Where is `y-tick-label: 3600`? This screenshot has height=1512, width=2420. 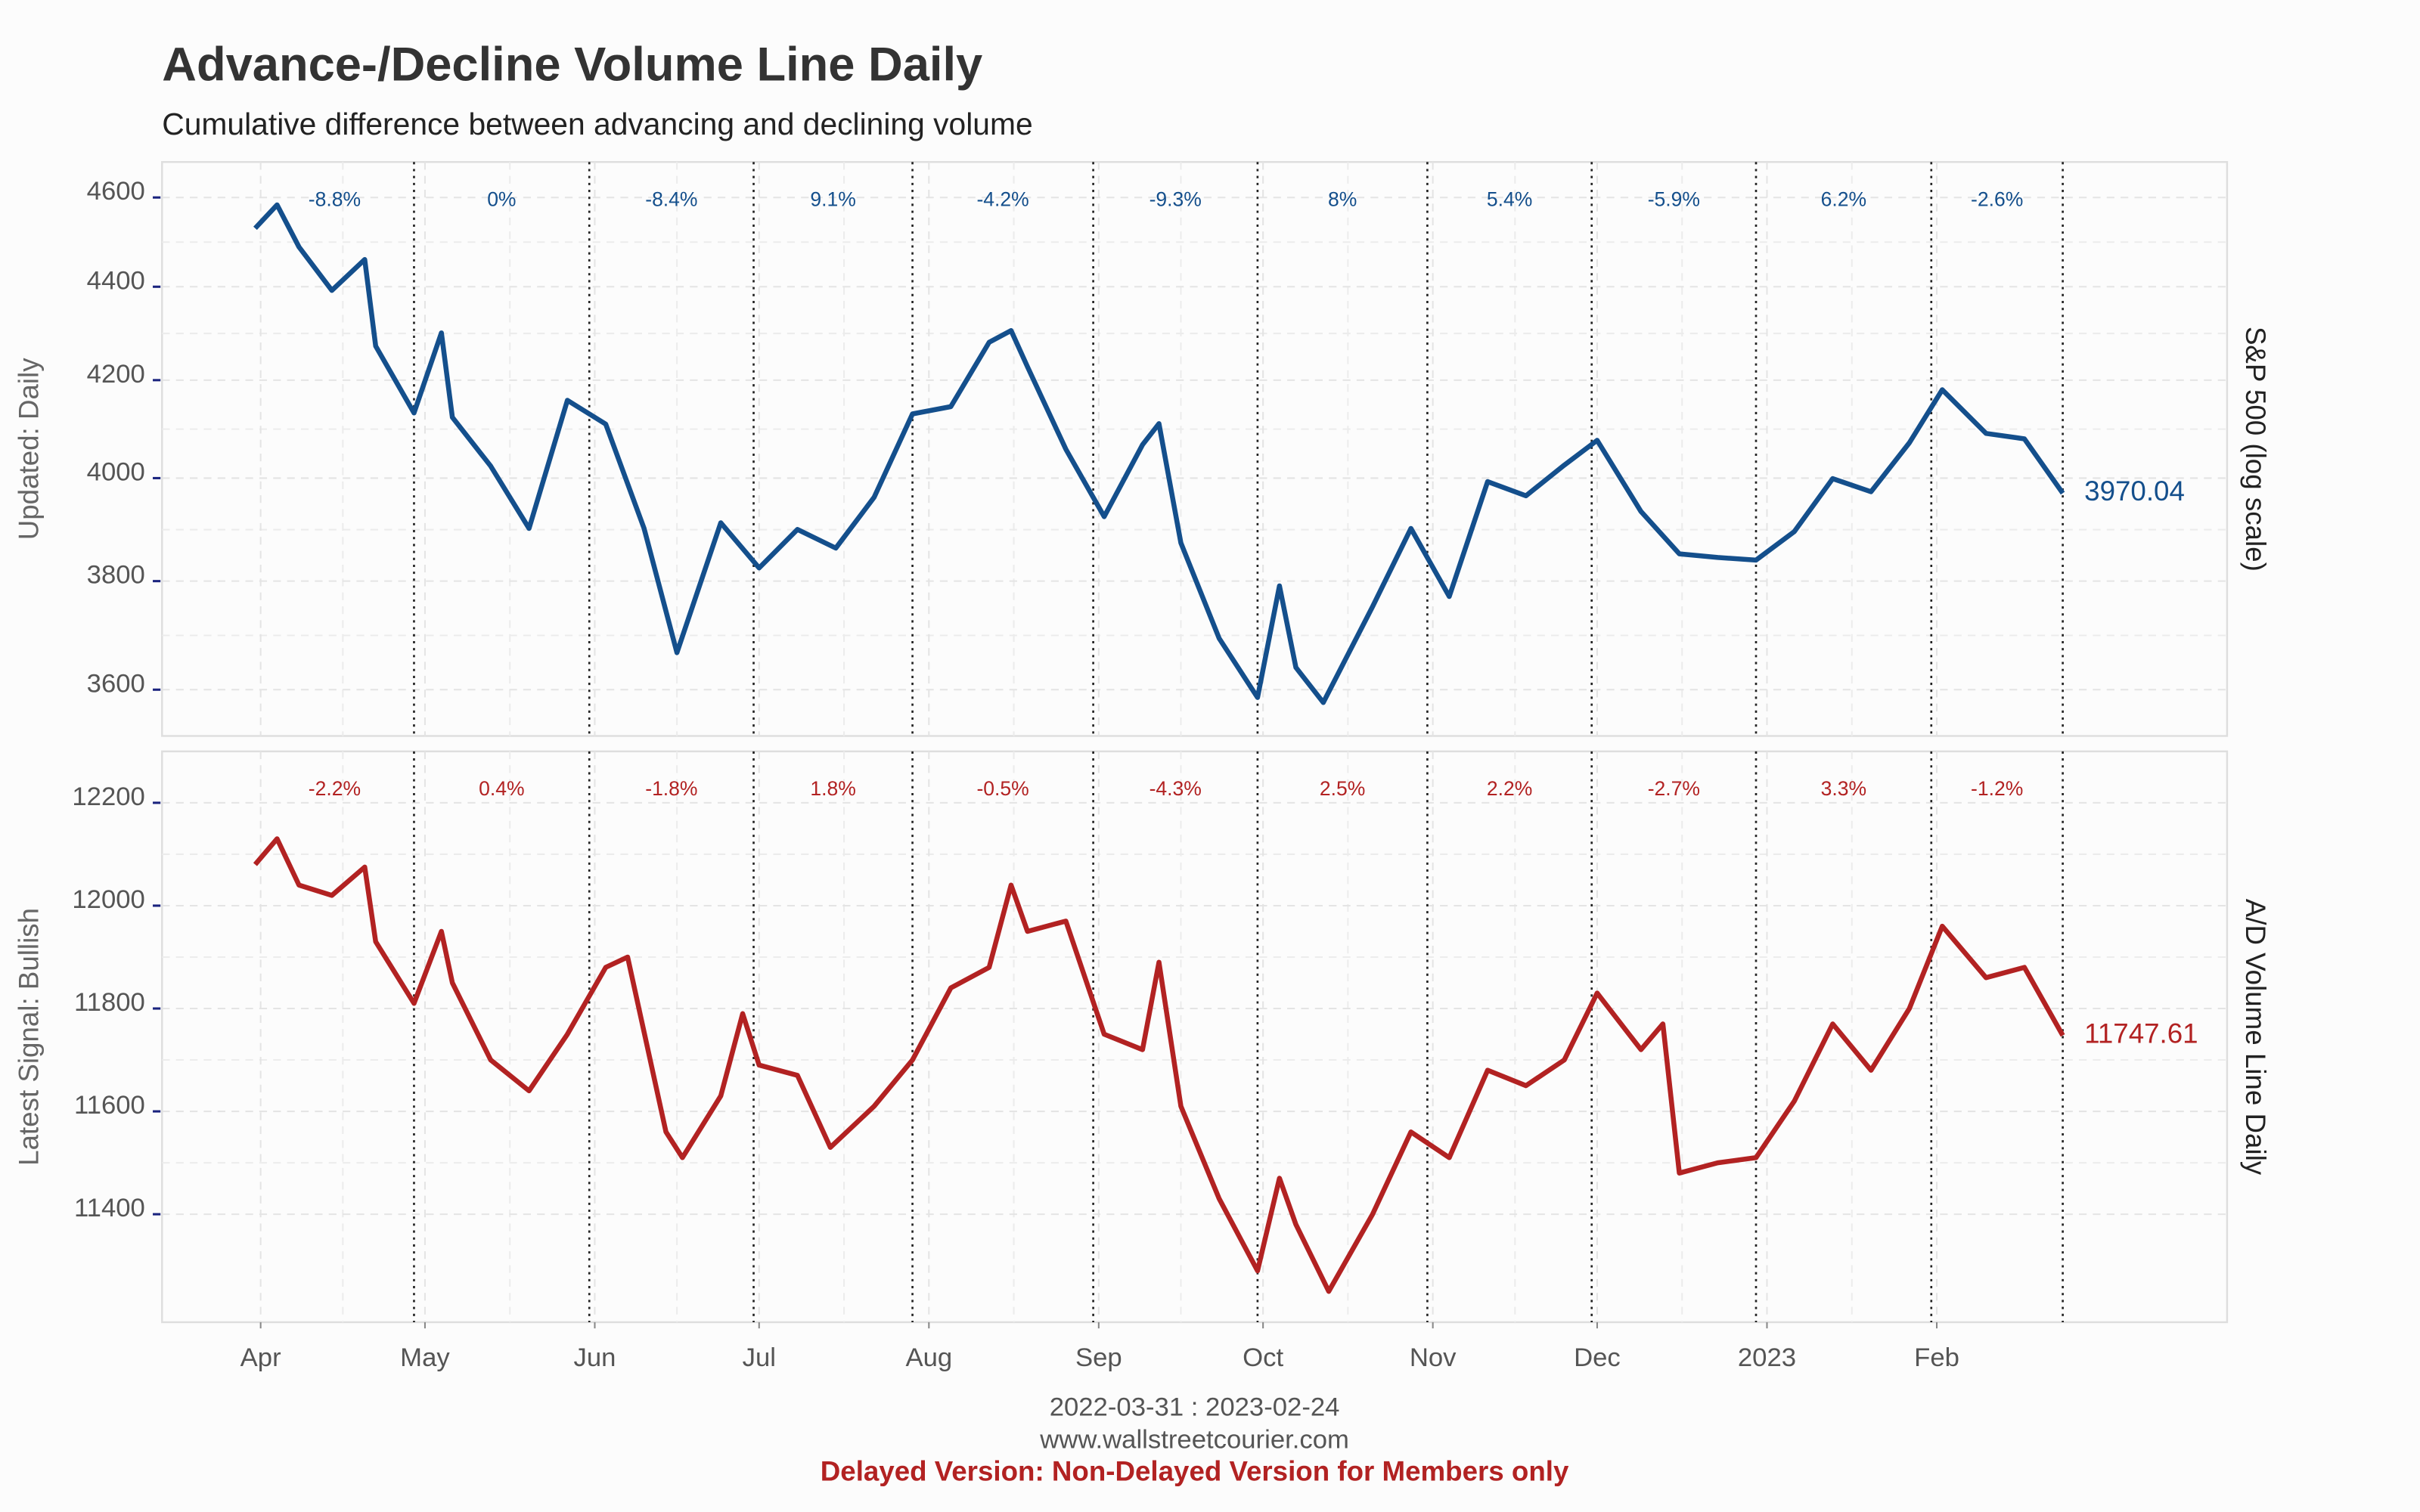 y-tick-label: 3600 is located at coordinates (116, 683).